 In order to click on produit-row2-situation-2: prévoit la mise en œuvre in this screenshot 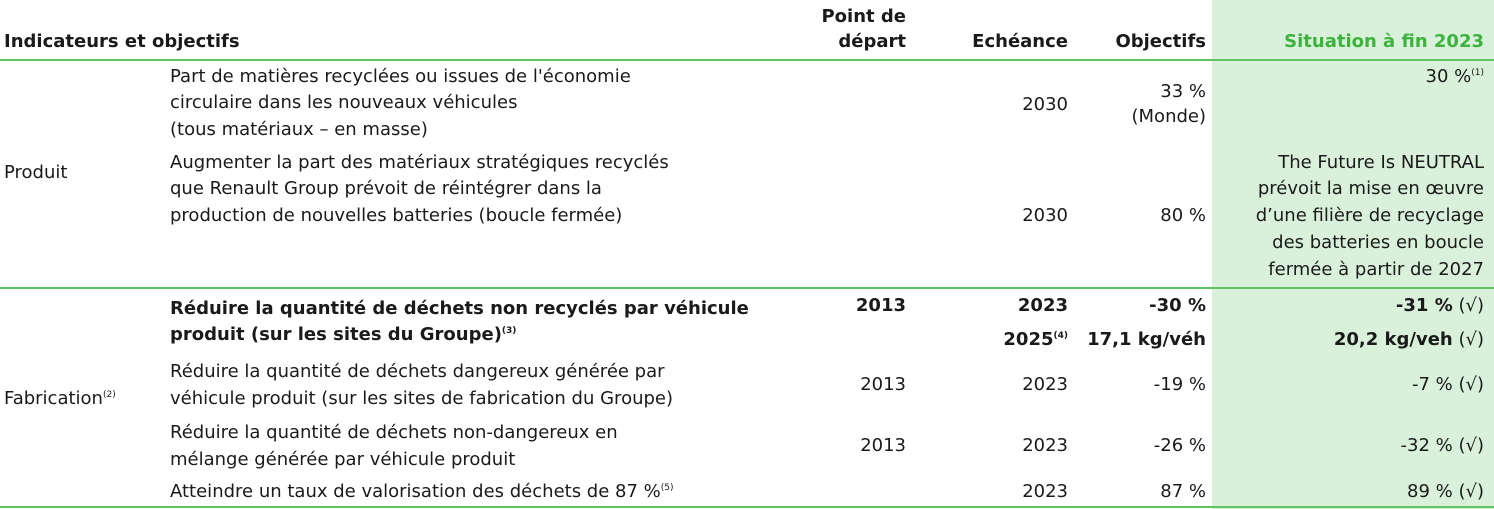, I will do `click(1370, 188)`.